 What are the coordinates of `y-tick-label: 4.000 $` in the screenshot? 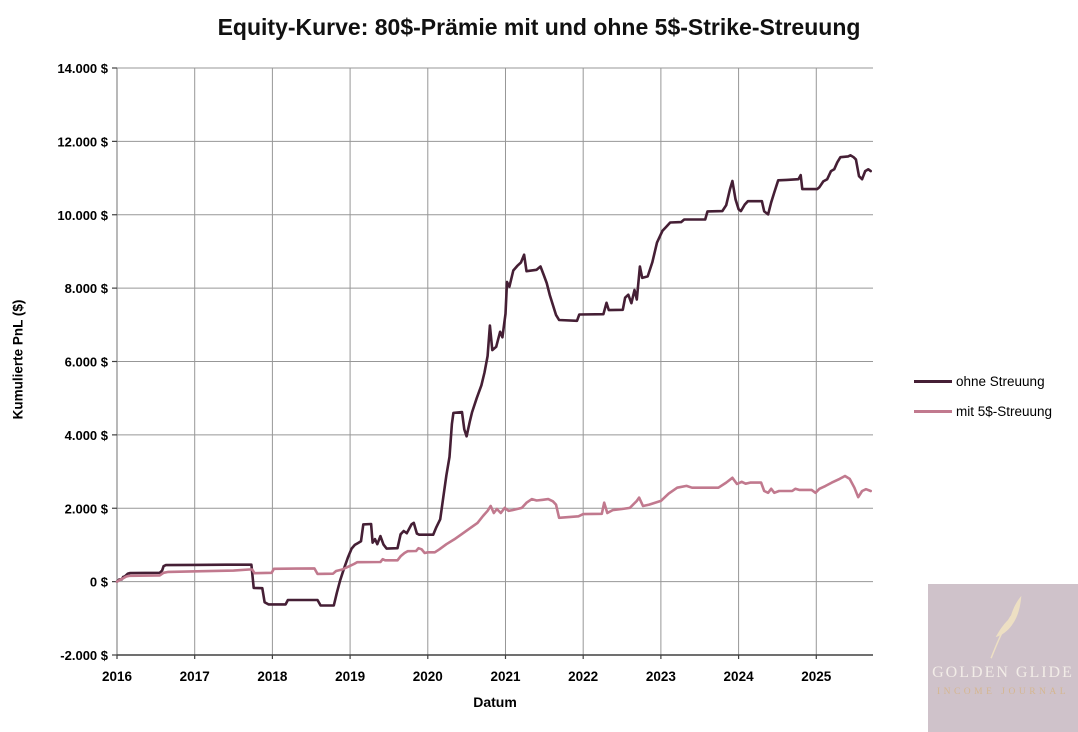 It's located at (87, 435).